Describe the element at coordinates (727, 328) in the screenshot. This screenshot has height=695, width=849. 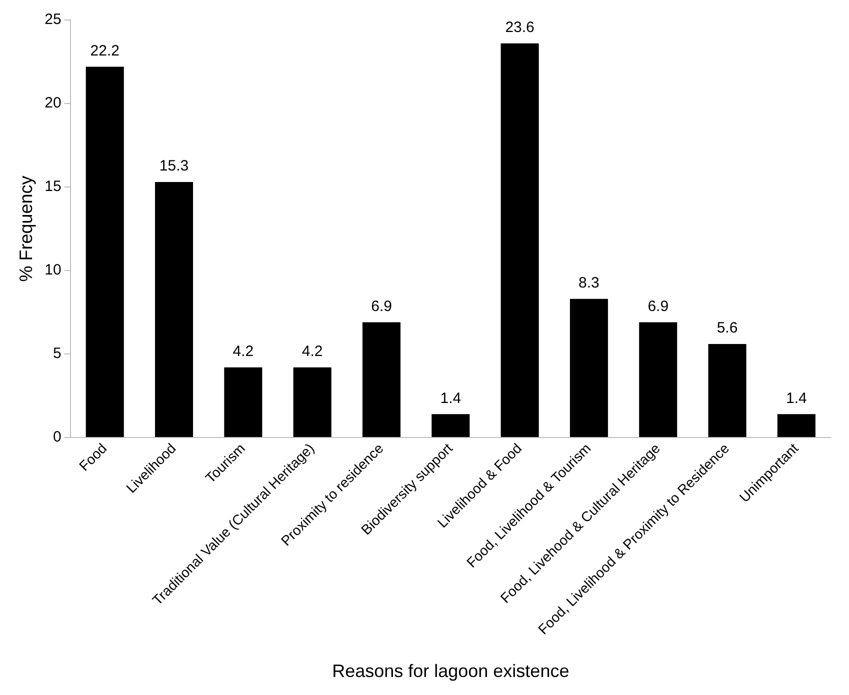
I see `data-label: 5.6` at that location.